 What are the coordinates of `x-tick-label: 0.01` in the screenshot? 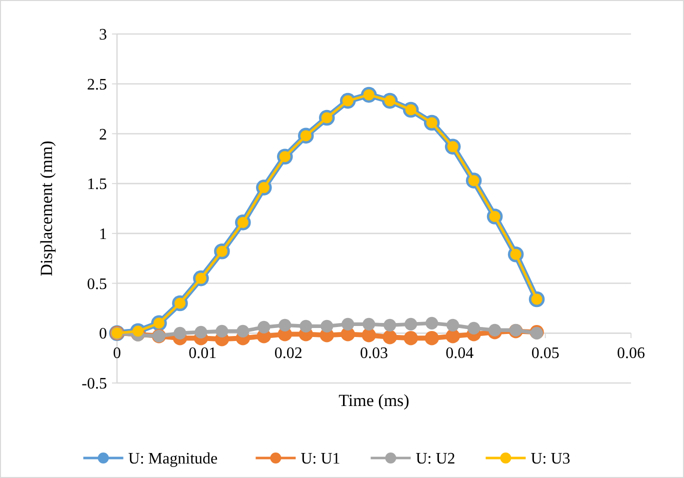 It's located at (202, 353).